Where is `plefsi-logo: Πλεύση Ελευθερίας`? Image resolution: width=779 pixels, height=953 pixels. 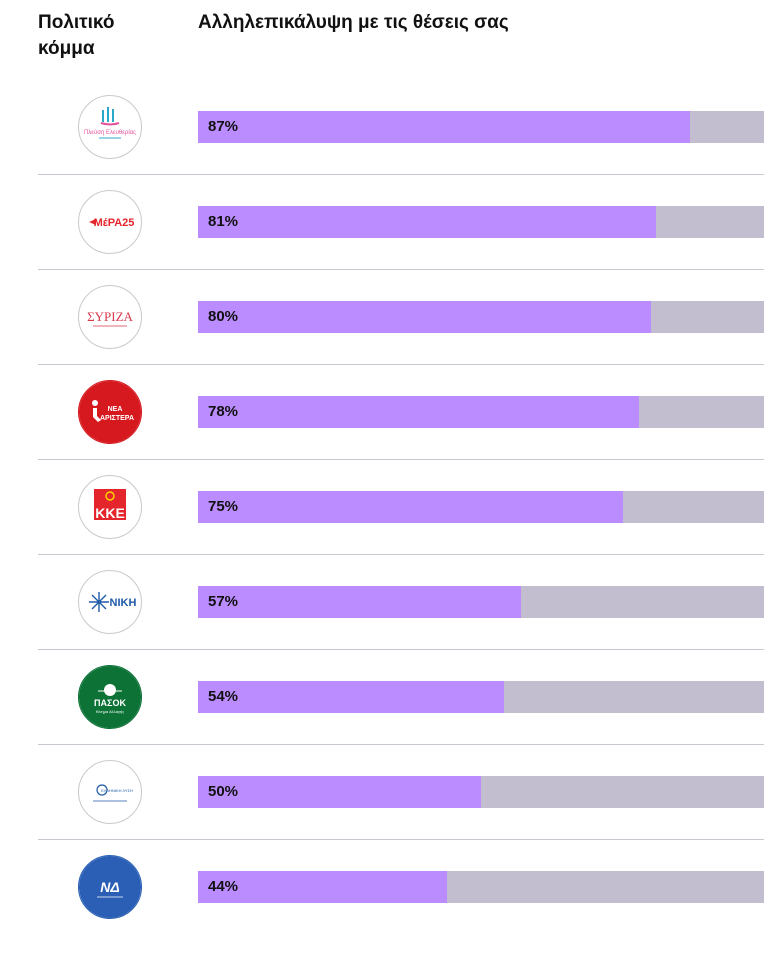 plefsi-logo: Πλεύση Ελευθερίας is located at coordinates (110, 127).